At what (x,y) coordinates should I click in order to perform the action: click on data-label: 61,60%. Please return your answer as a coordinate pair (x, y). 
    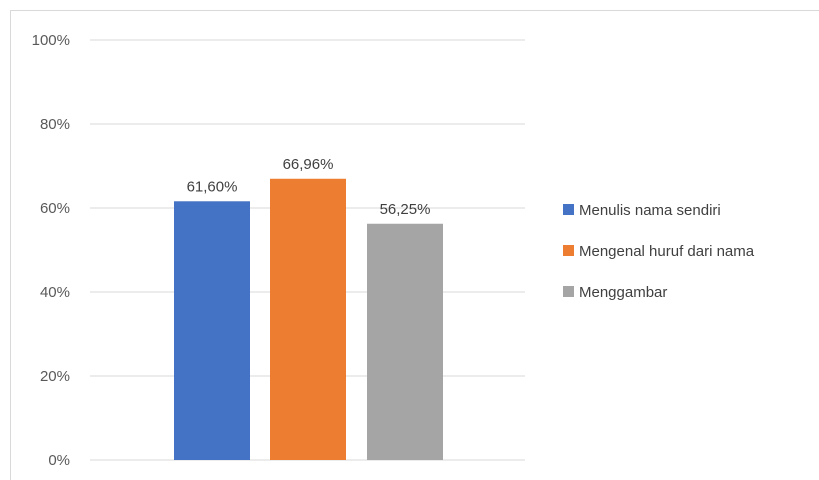
    Looking at the image, I should click on (212, 186).